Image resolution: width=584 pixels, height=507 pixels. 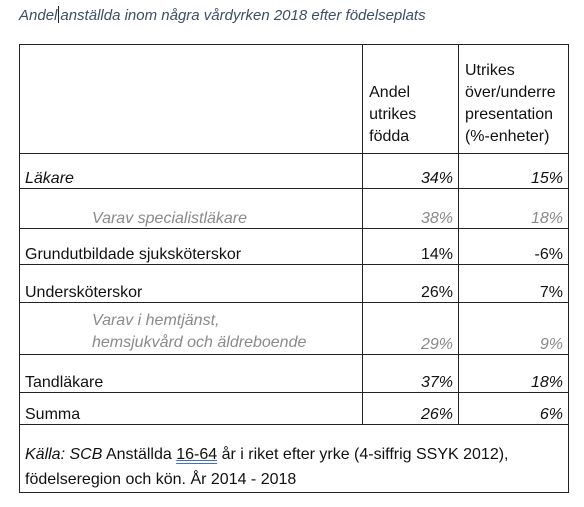 I want to click on cell-over: 15%, so click(x=513, y=171).